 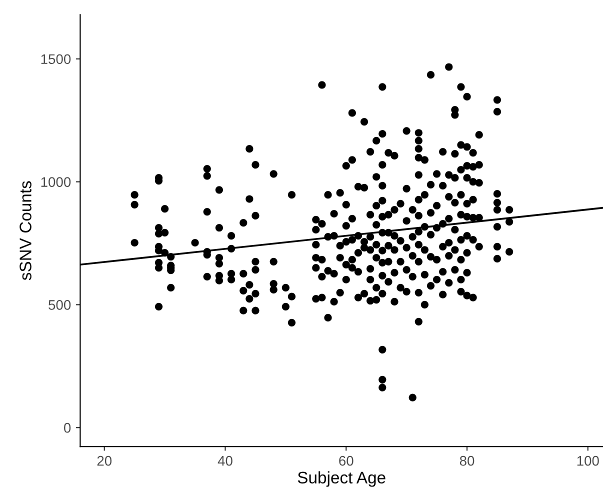 I want to click on x-tick-label: 100, so click(x=588, y=461).